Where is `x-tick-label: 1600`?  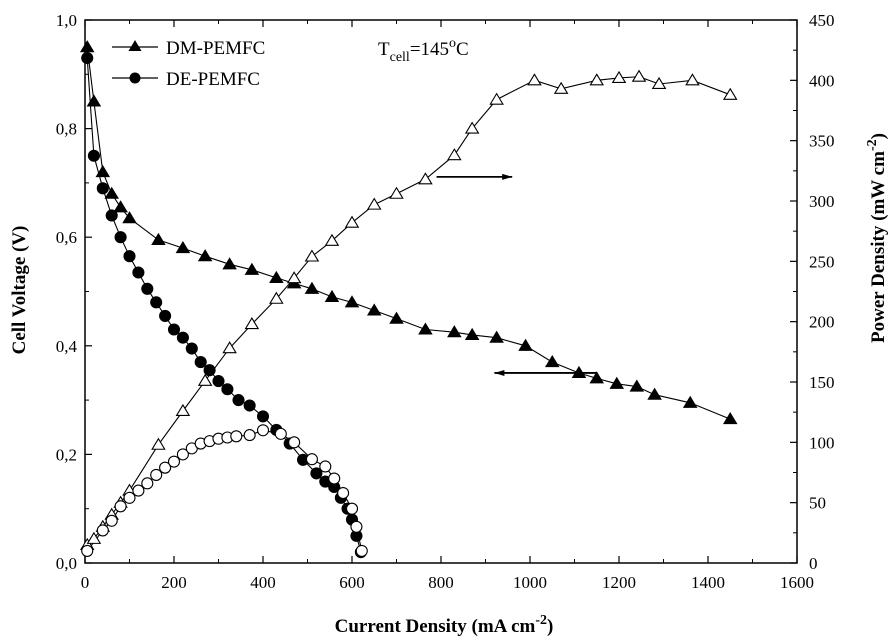 x-tick-label: 1600 is located at coordinates (797, 582).